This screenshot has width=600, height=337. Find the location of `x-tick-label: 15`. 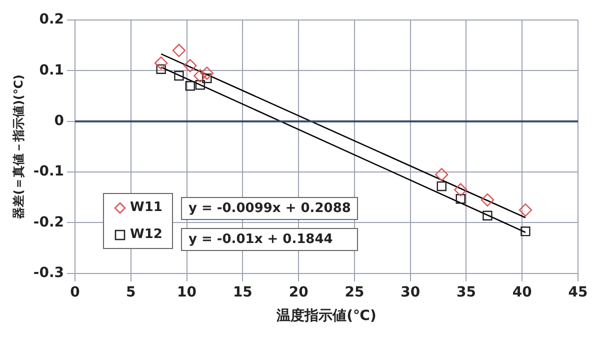

x-tick-label: 15 is located at coordinates (242, 292).